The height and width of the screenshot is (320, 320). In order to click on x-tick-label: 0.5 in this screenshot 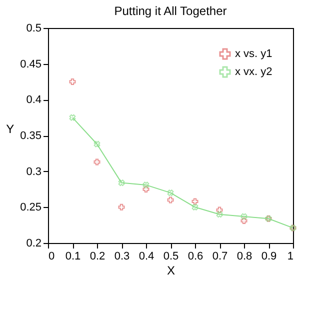, I will do `click(171, 256)`.